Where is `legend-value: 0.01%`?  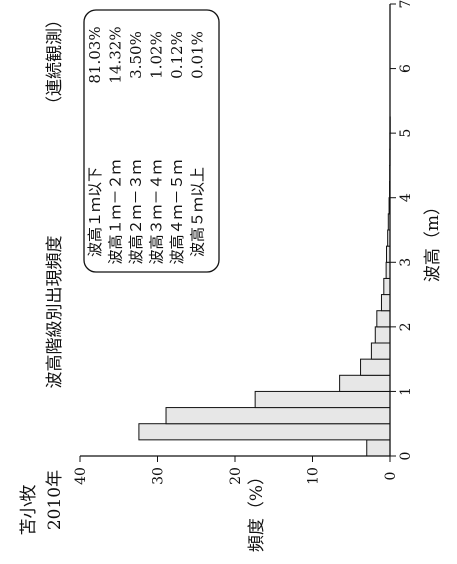 legend-value: 0.01% is located at coordinates (198, 55).